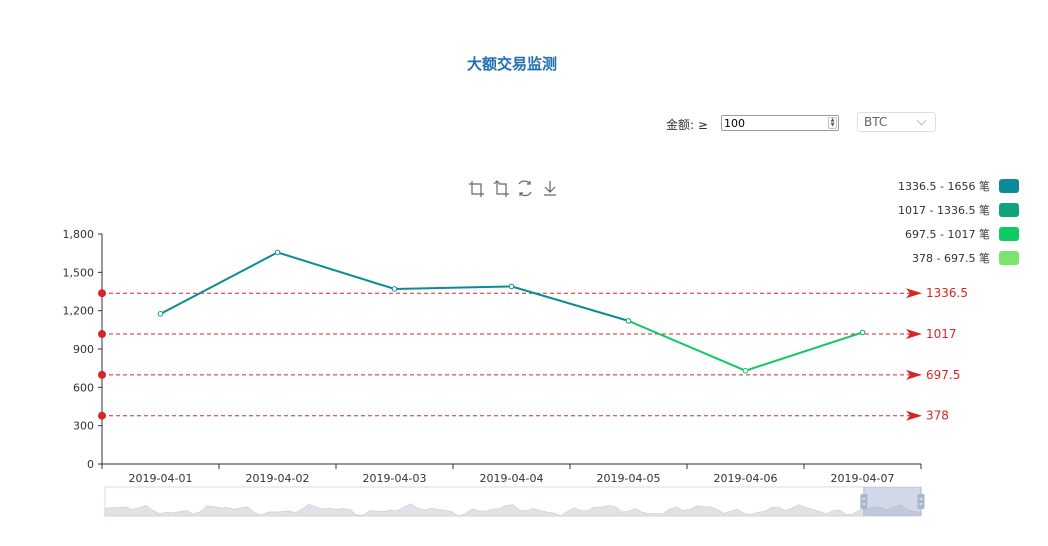 The height and width of the screenshot is (546, 1048). I want to click on data-zoom-handle-start, so click(864, 501).